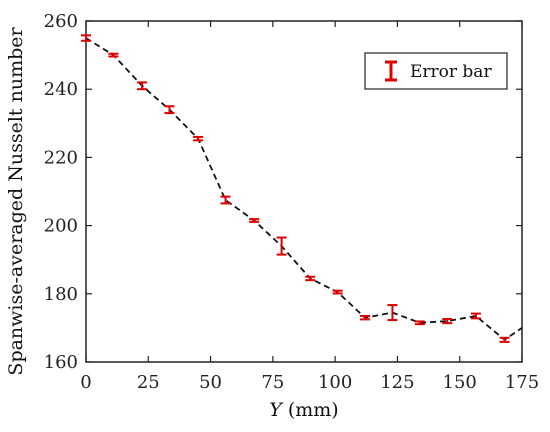 This screenshot has height=432, width=550. What do you see at coordinates (210, 382) in the screenshot?
I see `x-tick-label: 50` at bounding box center [210, 382].